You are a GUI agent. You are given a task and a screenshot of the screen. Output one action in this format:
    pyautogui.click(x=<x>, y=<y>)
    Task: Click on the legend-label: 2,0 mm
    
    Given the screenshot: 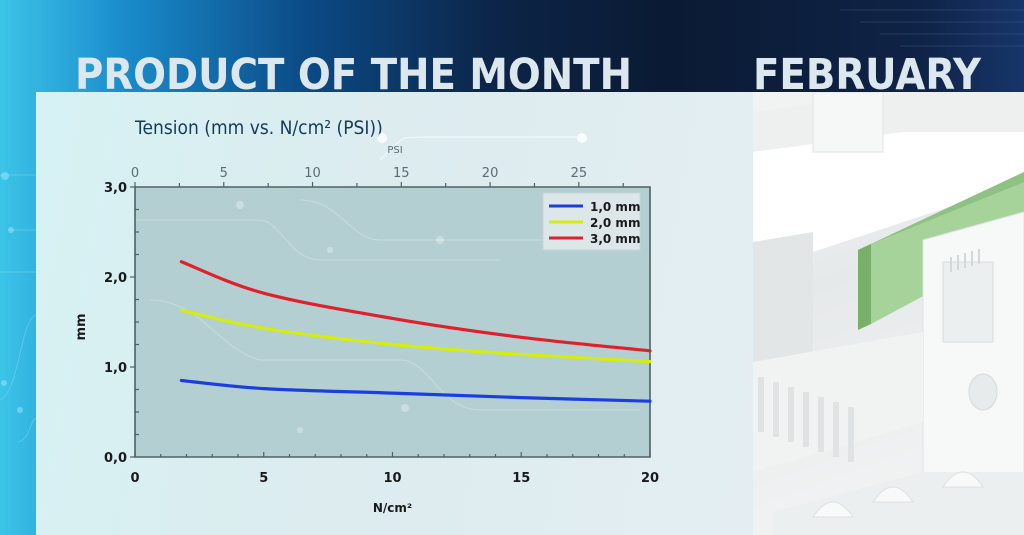 What is the action you would take?
    pyautogui.click(x=615, y=223)
    